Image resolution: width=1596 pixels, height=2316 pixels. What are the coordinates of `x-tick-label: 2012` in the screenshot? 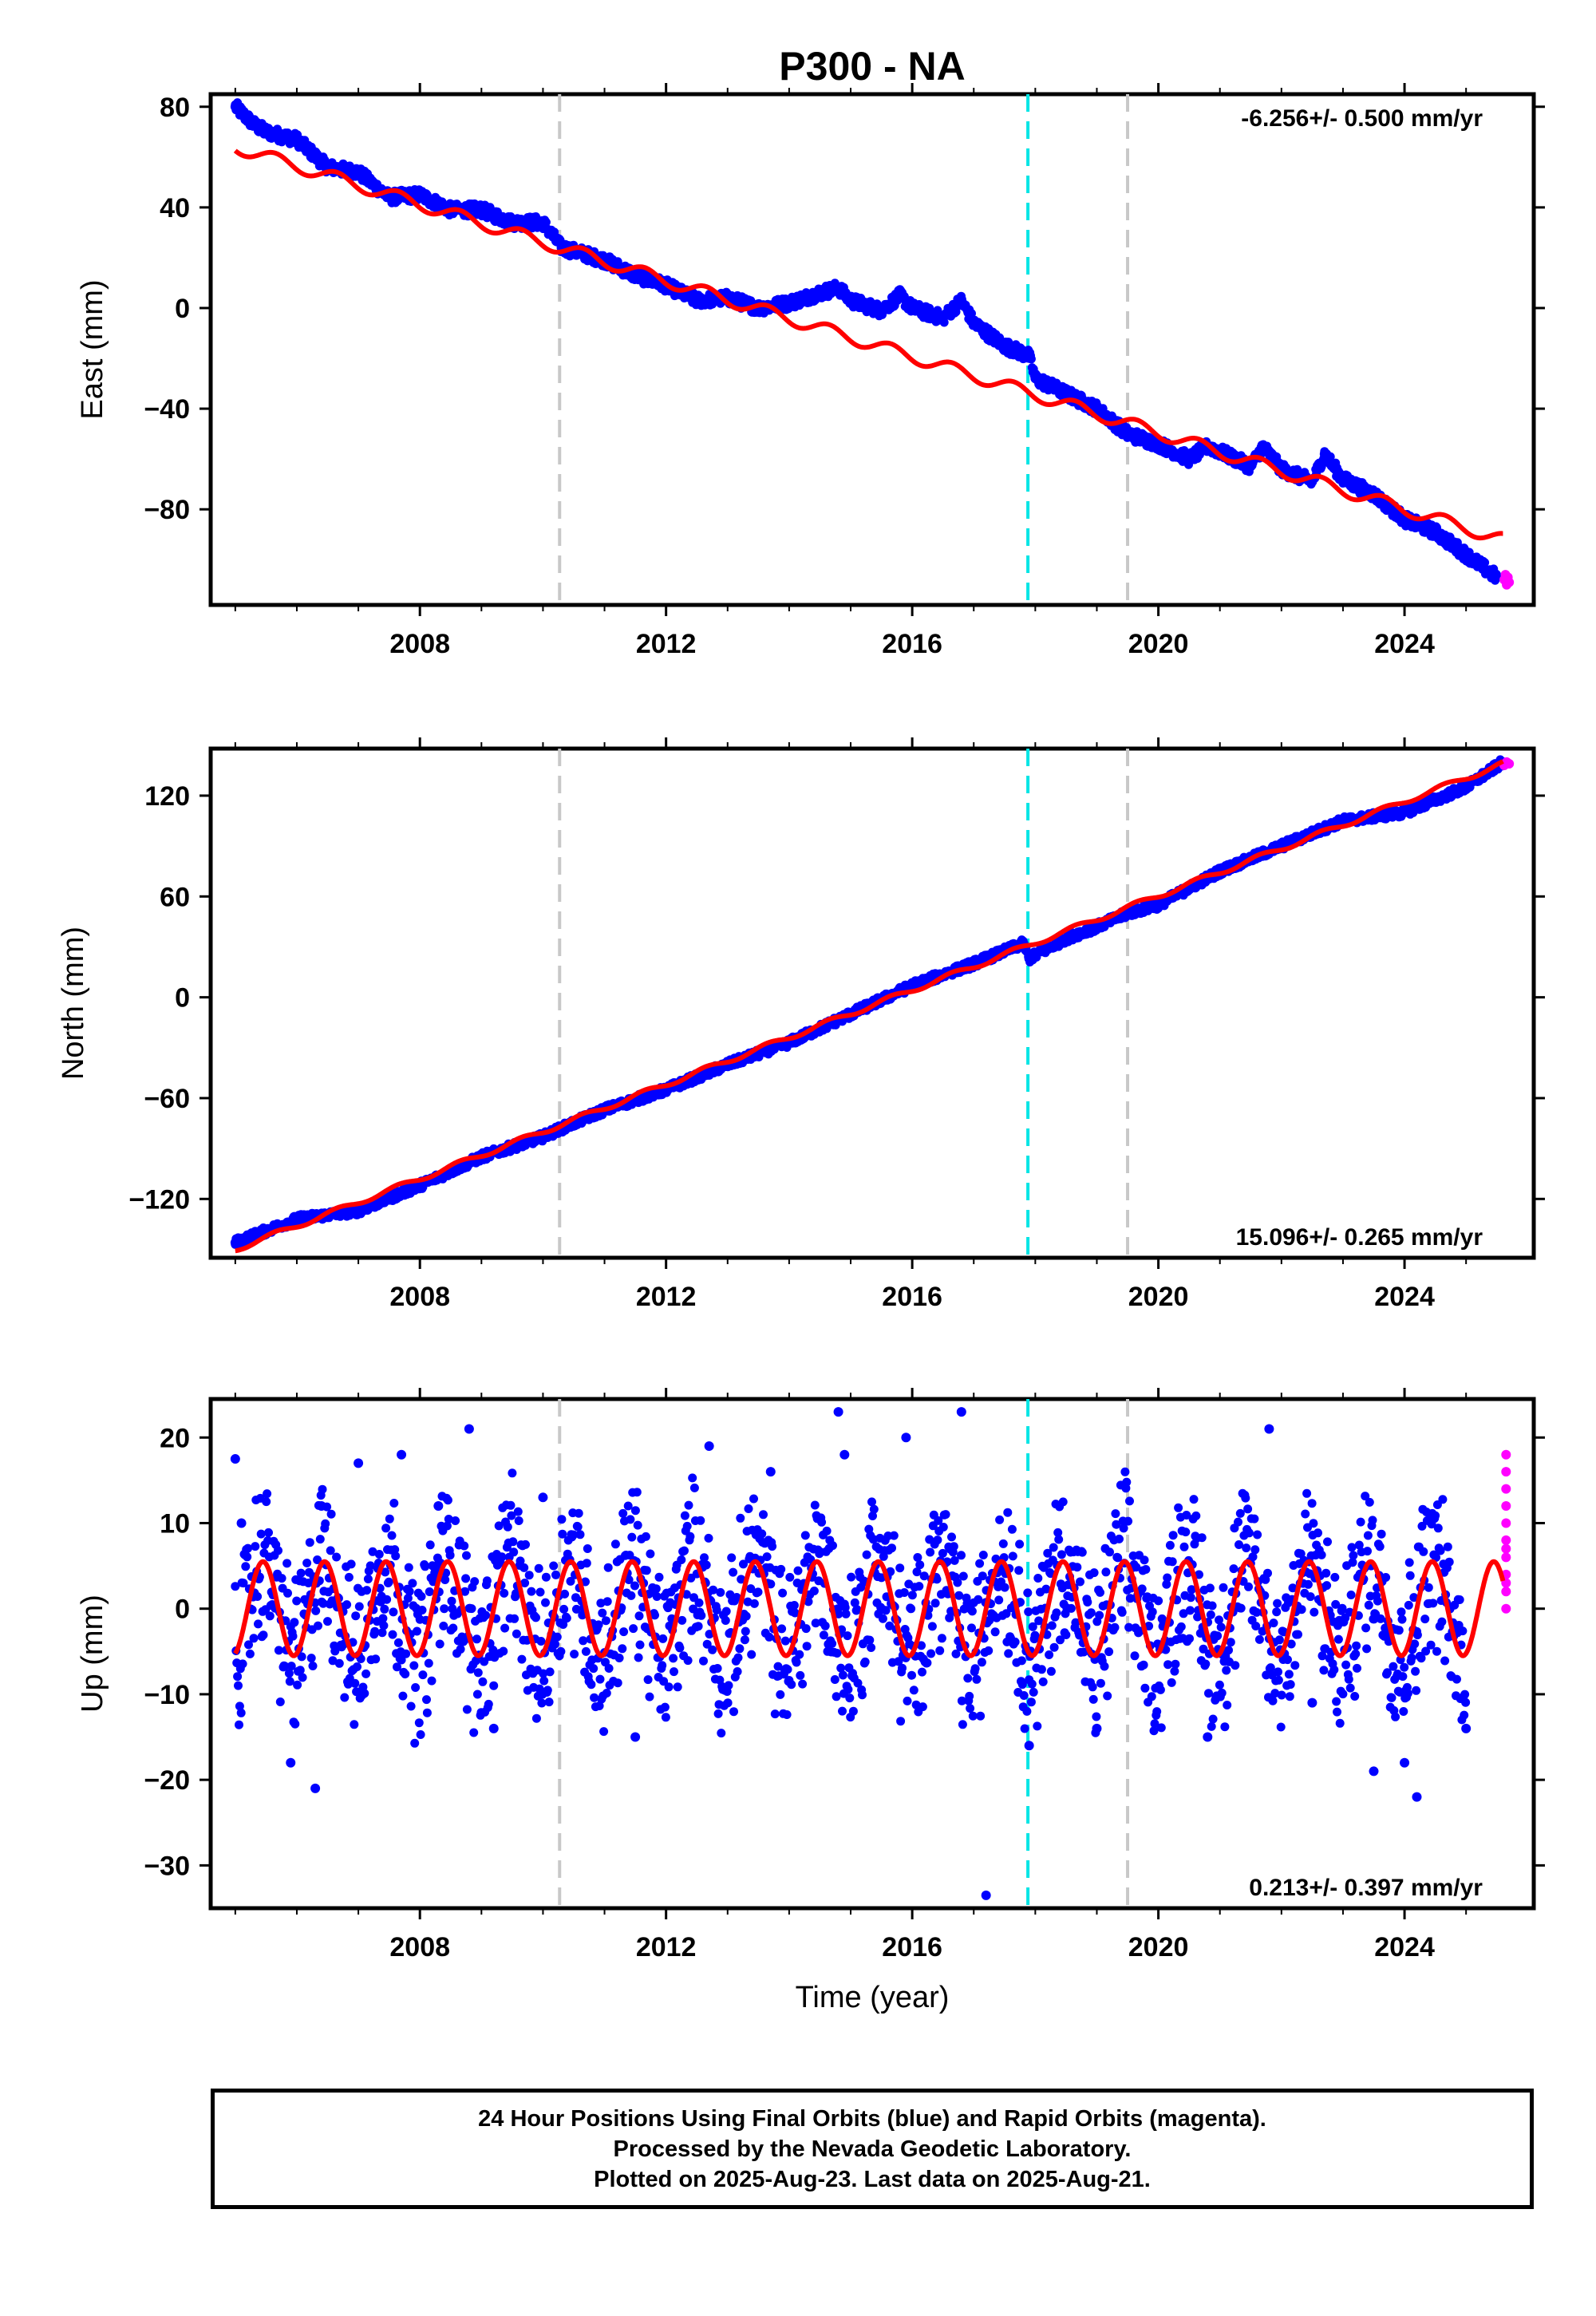 It's located at (666, 644).